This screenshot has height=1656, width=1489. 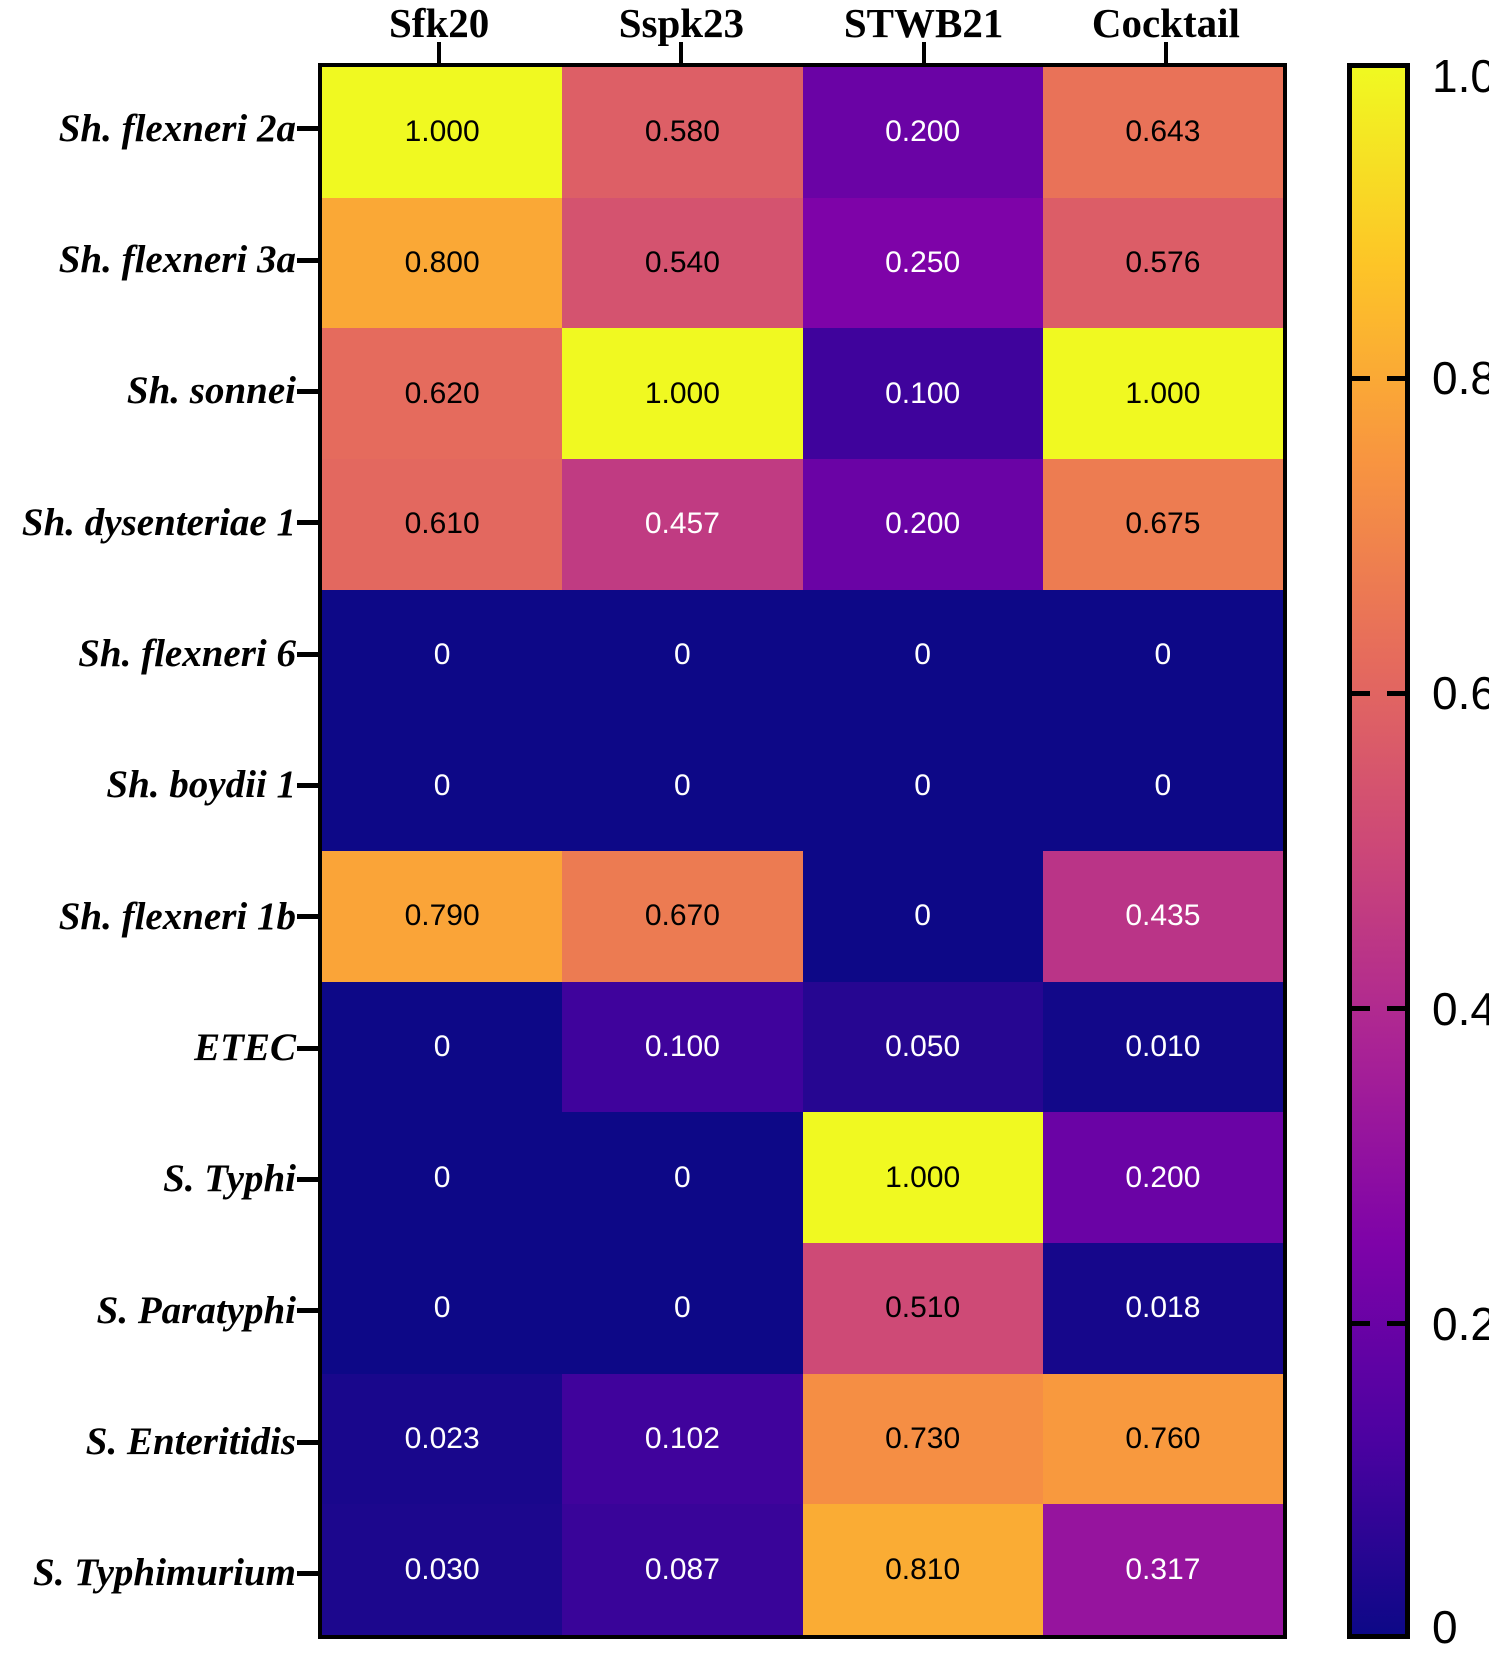 I want to click on colorbar-label: 0.4, so click(x=1460, y=1008).